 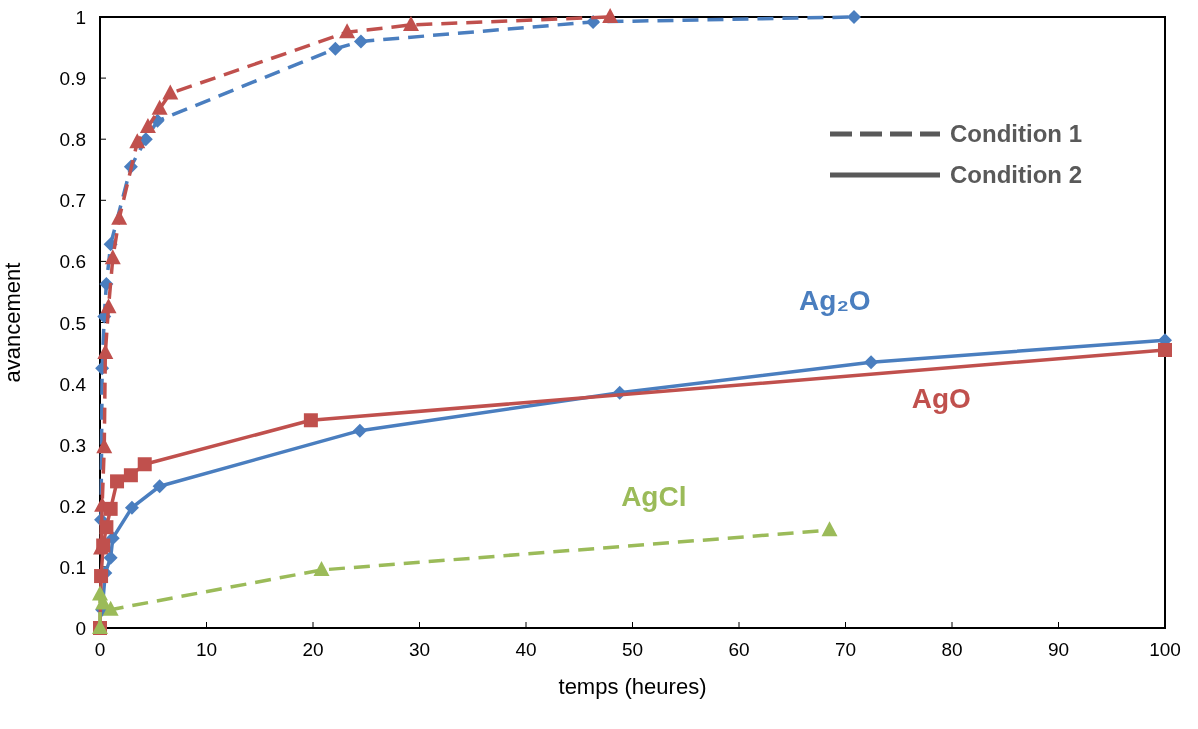 I want to click on series-label: Ag₂O, so click(x=835, y=301).